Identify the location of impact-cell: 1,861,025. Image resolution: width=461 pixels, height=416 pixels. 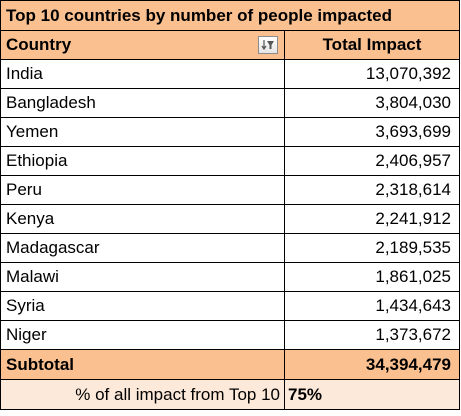
(372, 277).